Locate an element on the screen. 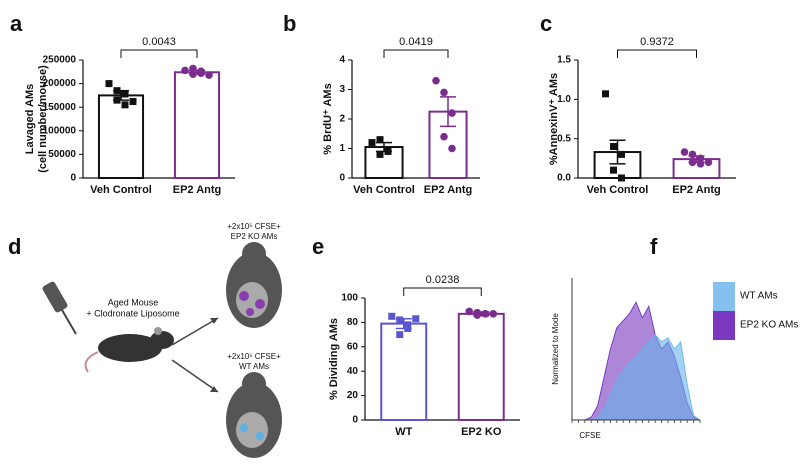 The image size is (800, 465). y-tick-label: 100000 is located at coordinates (60, 130).